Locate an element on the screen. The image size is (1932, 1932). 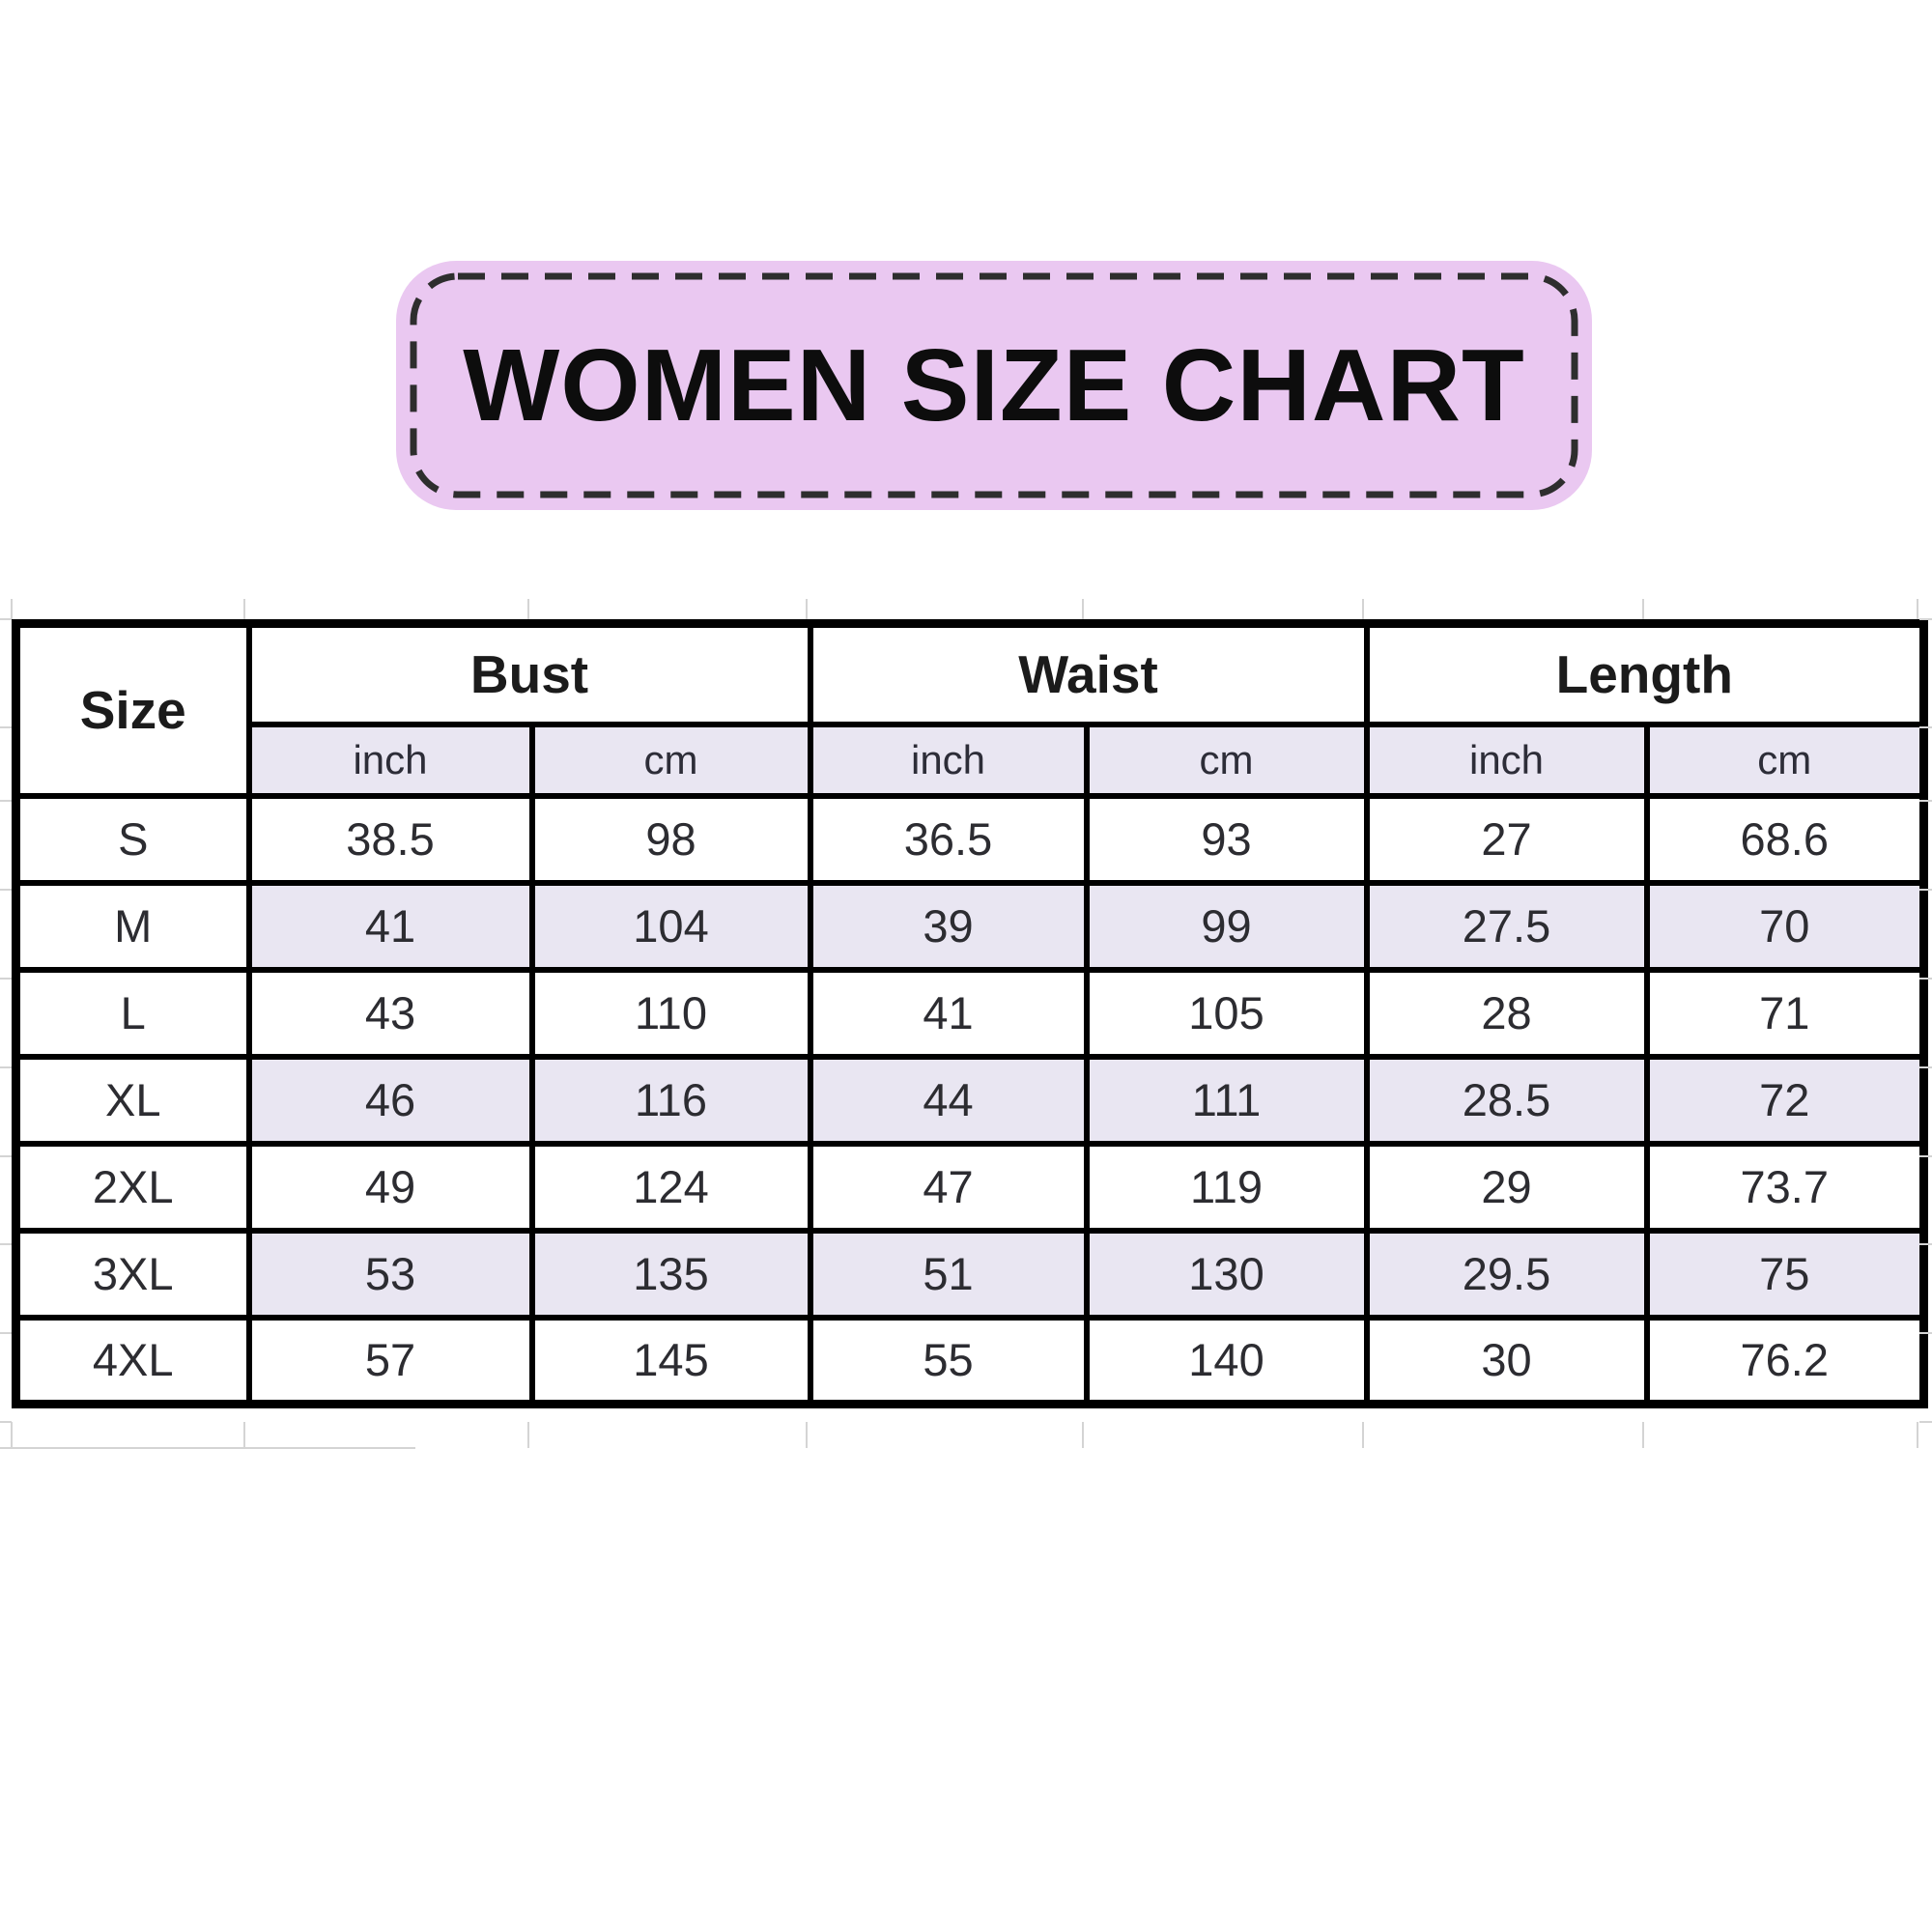
value-cell: 30 is located at coordinates (1506, 1360).